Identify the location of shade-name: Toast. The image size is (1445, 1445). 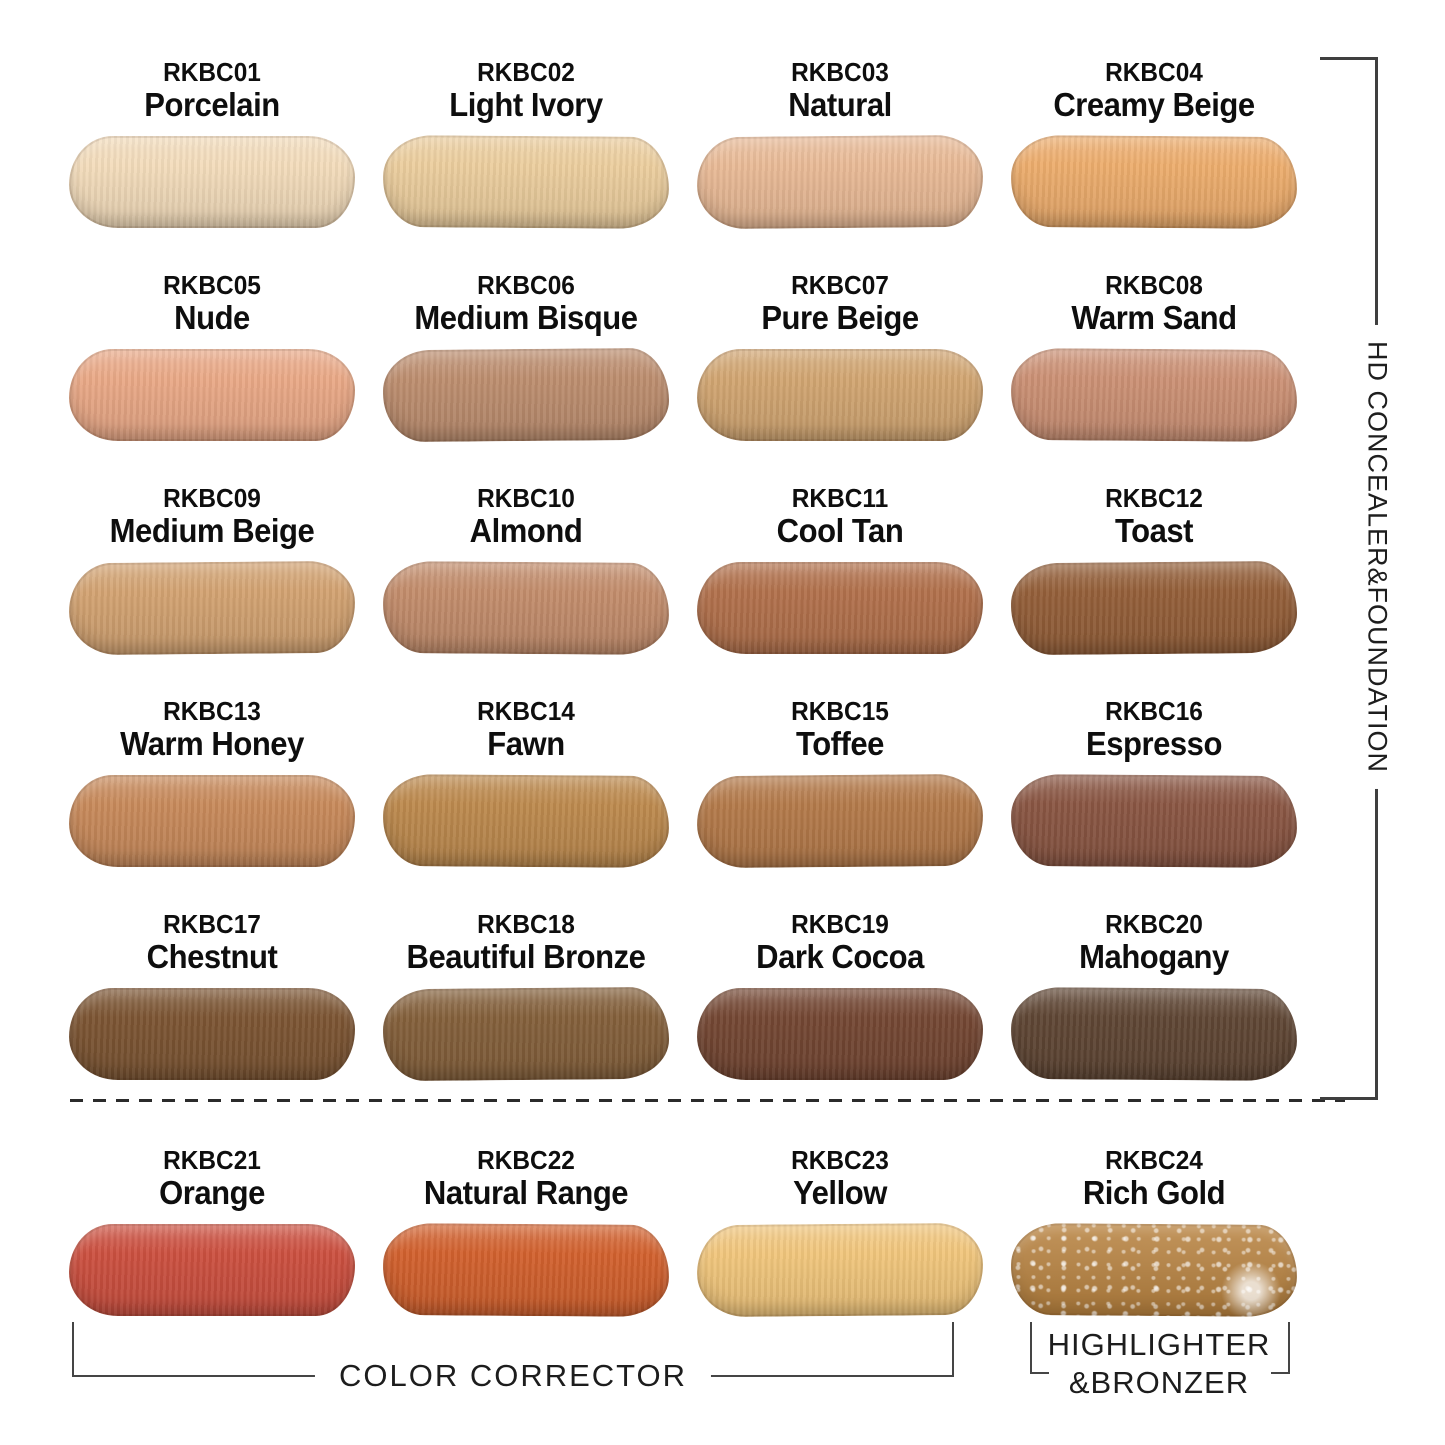
(1154, 530).